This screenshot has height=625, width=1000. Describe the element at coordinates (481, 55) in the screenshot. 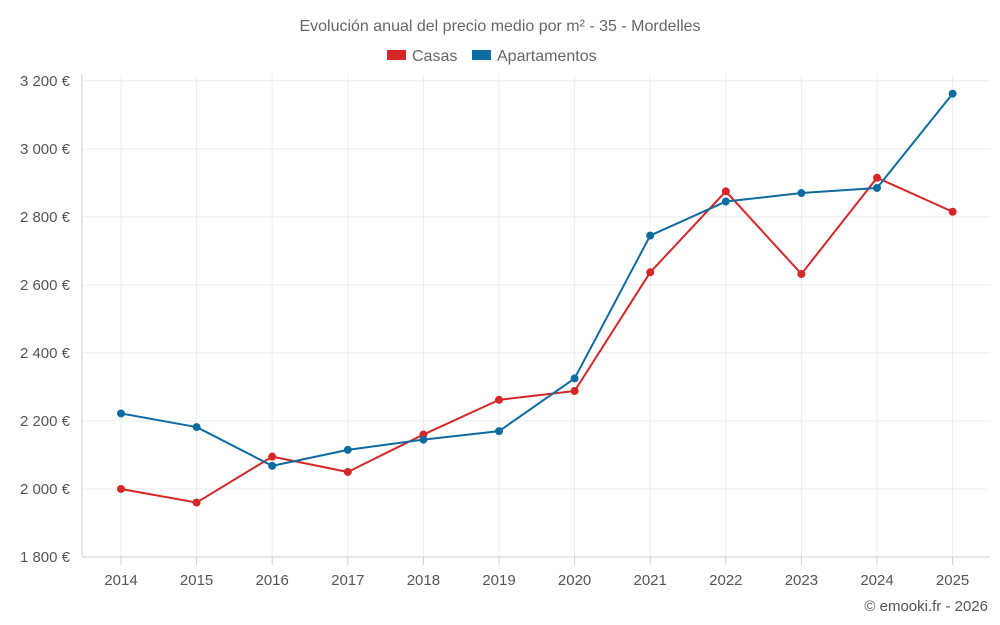

I see `legend-swatch-apartamentos` at that location.